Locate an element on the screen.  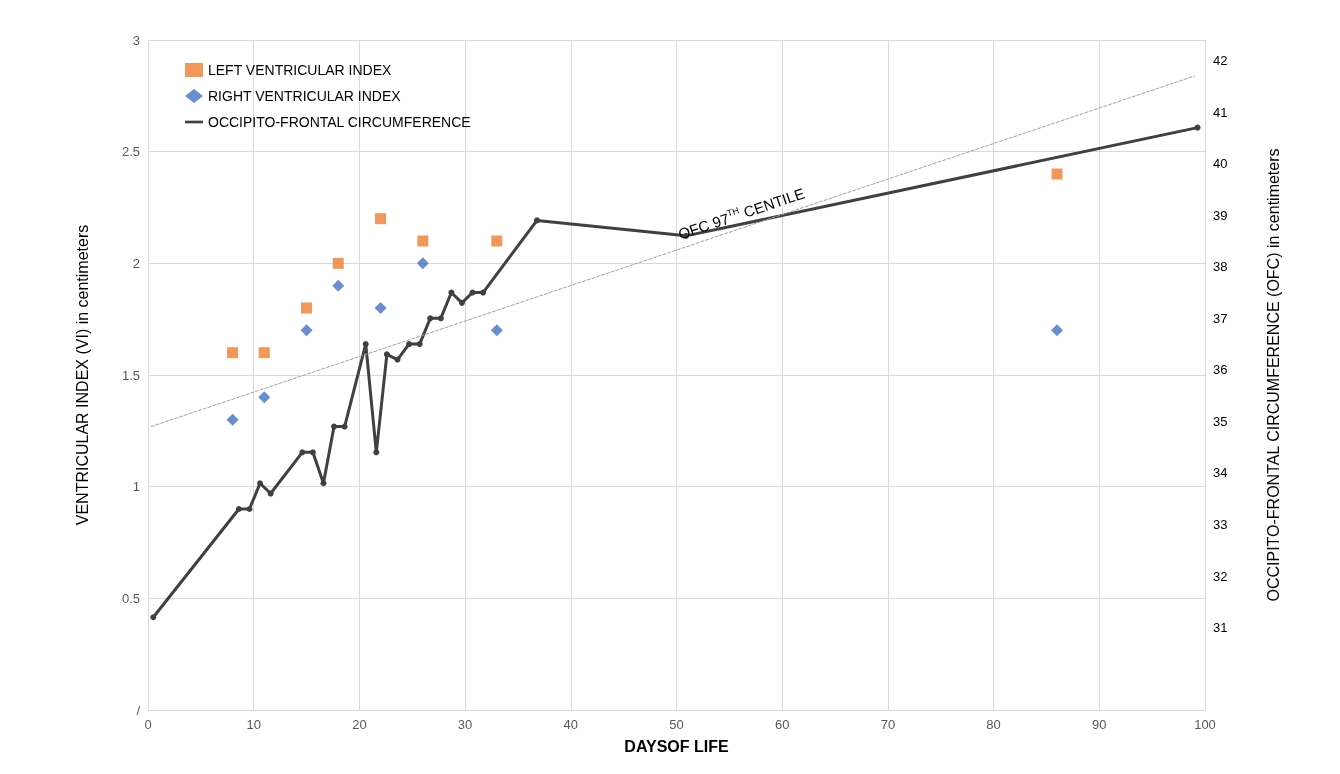
y2-tick-label: 33 is located at coordinates (1220, 524).